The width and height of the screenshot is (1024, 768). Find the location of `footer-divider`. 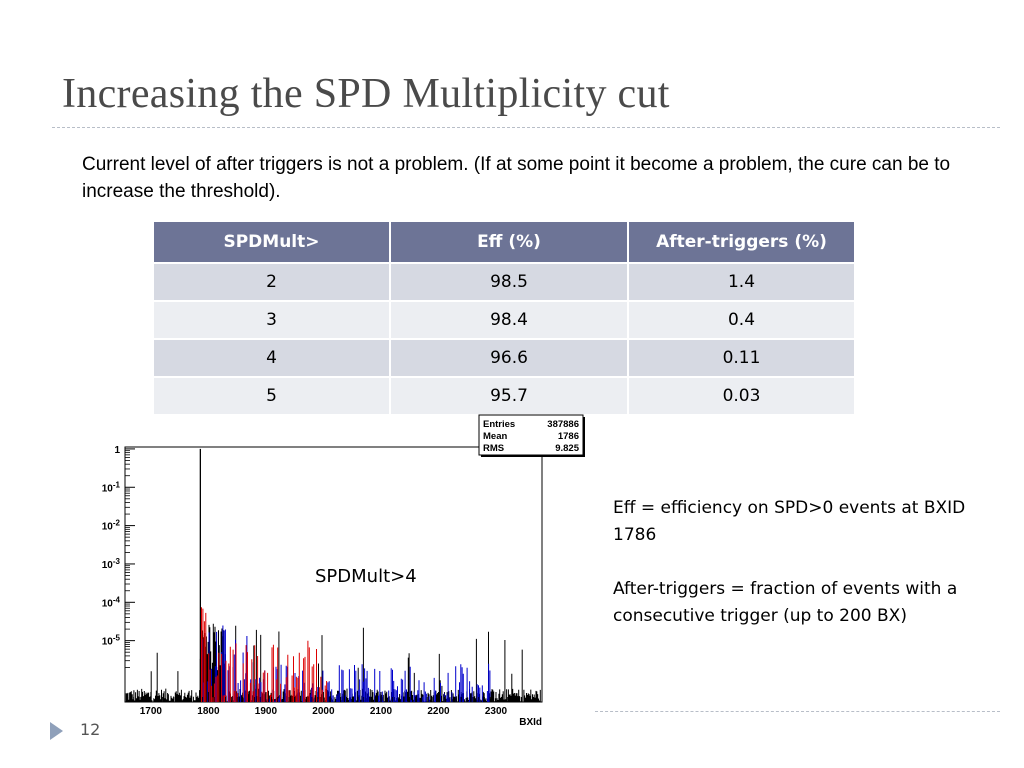

footer-divider is located at coordinates (797, 711).